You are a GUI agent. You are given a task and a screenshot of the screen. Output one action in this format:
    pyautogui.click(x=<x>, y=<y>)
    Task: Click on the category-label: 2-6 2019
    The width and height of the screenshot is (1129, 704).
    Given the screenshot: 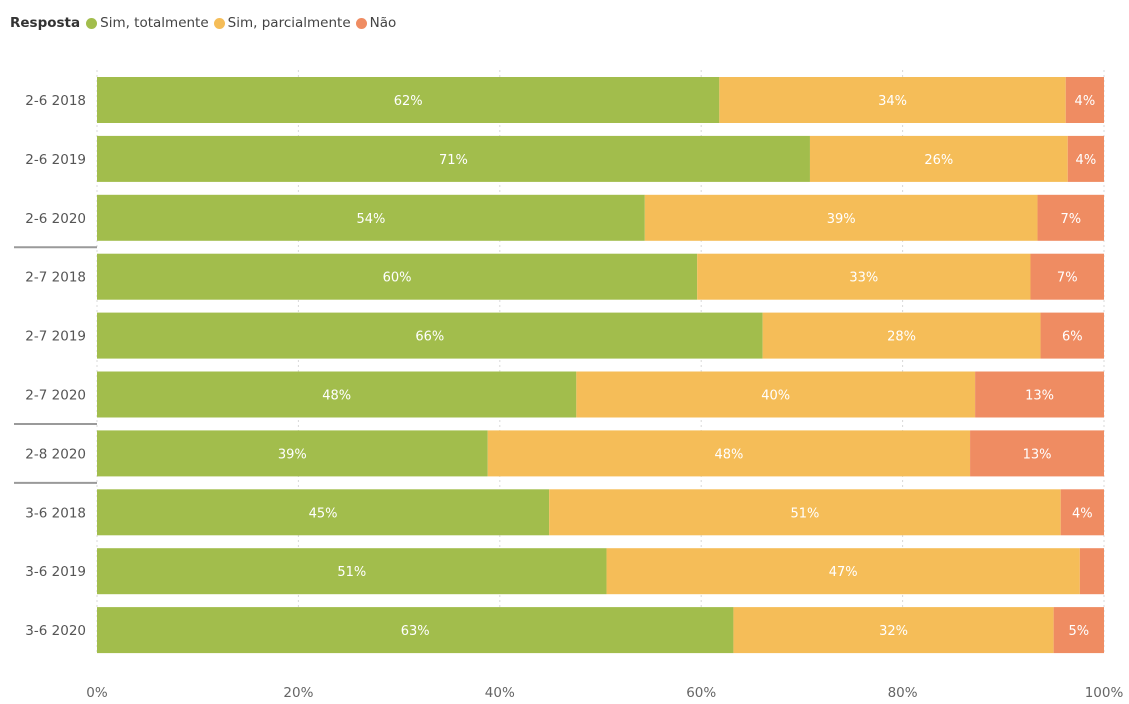 What is the action you would take?
    pyautogui.click(x=55, y=160)
    